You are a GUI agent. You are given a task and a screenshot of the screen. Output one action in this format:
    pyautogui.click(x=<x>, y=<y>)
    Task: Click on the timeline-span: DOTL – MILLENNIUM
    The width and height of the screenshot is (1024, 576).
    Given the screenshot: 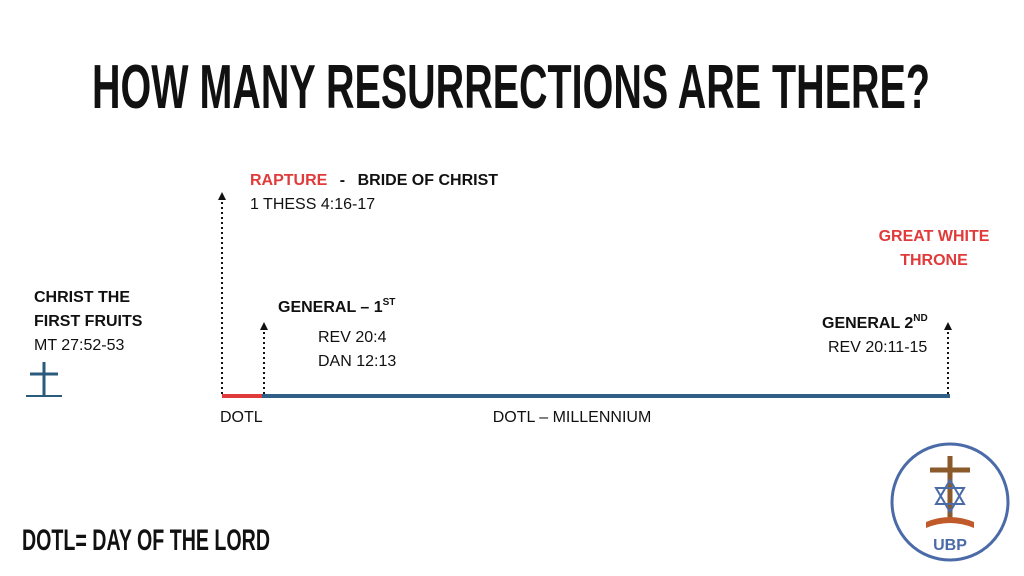 What is the action you would take?
    pyautogui.click(x=572, y=417)
    